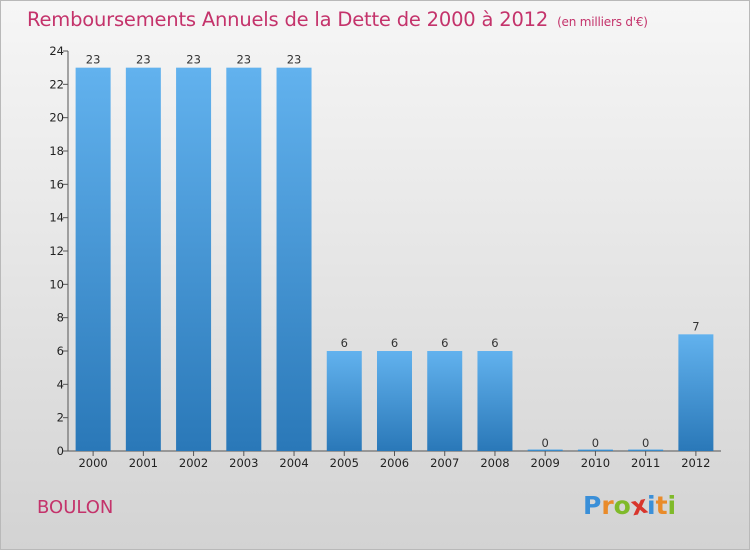 The width and height of the screenshot is (750, 551). What do you see at coordinates (696, 392) in the screenshot?
I see `bar-2012` at bounding box center [696, 392].